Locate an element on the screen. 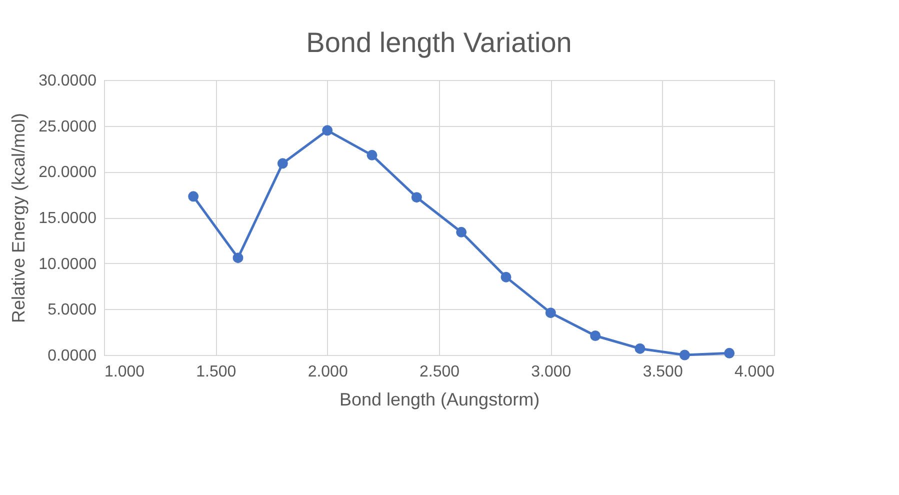 The width and height of the screenshot is (899, 495). y-tick-label: 10.0000 is located at coordinates (67, 264).